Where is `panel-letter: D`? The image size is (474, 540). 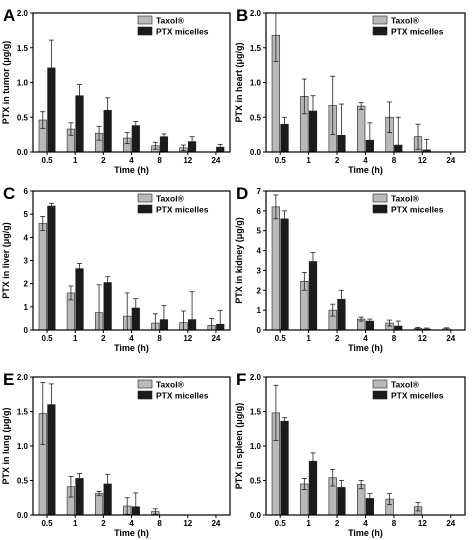 panel-letter: D is located at coordinates (242, 193).